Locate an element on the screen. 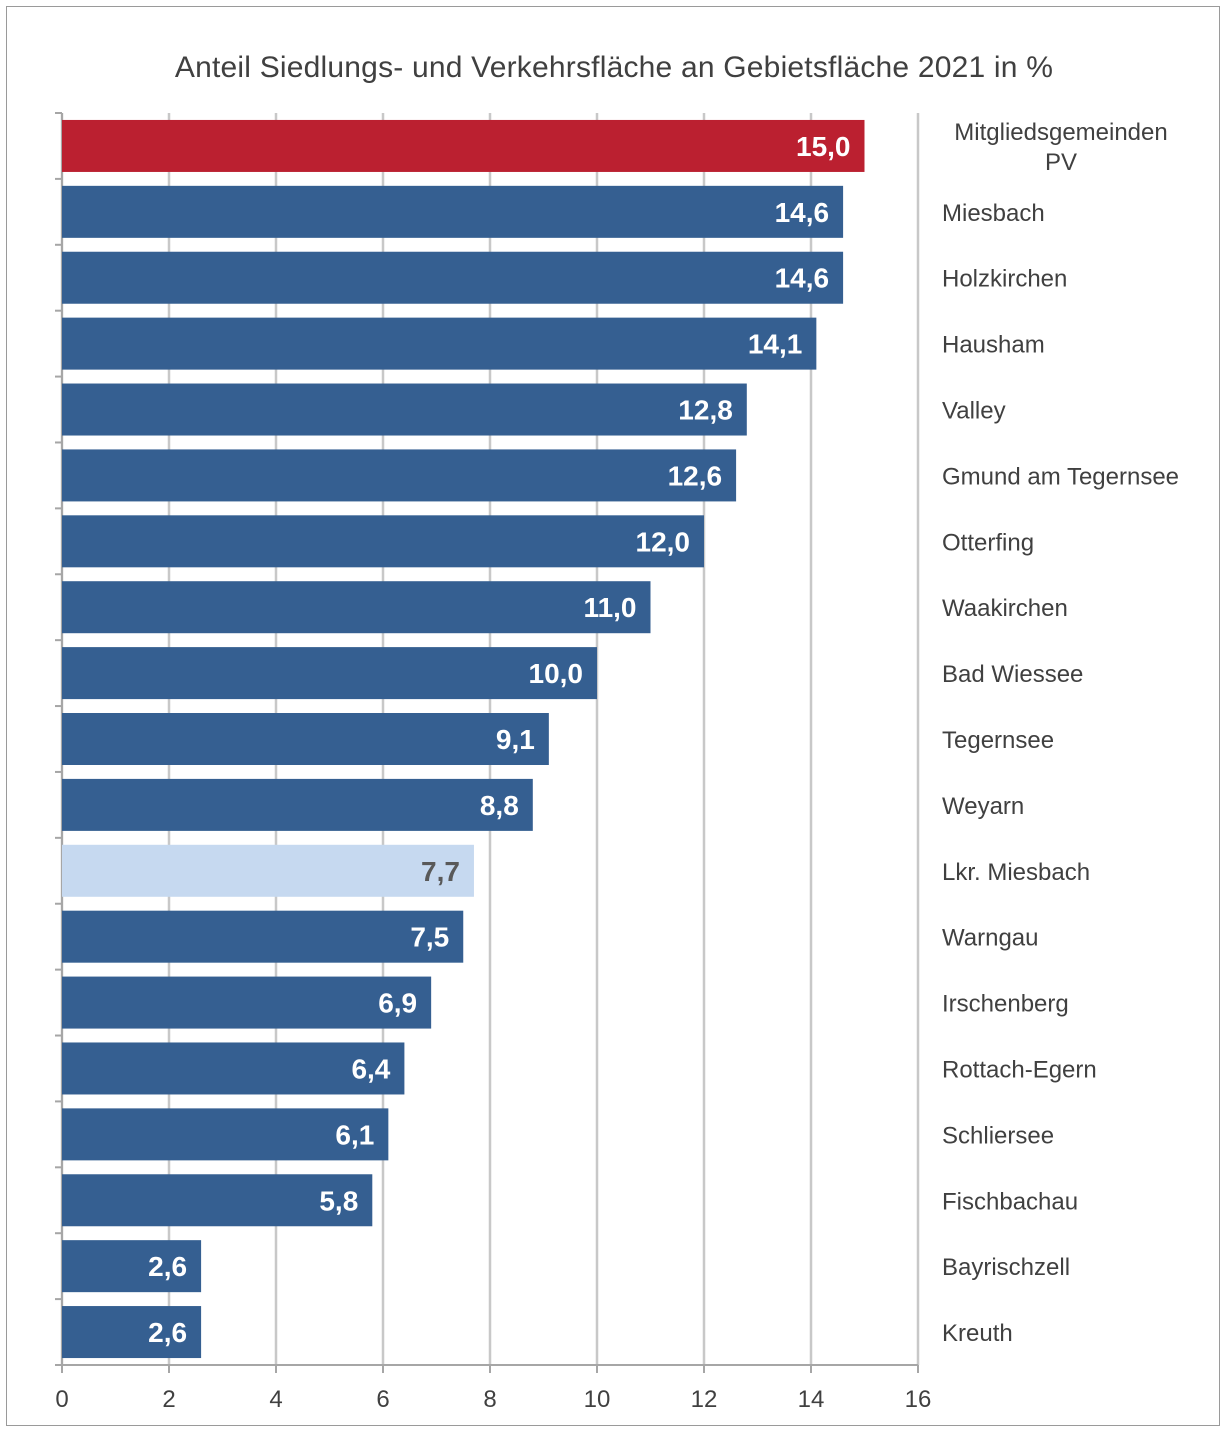  x-tick-label: 14 is located at coordinates (811, 1399).